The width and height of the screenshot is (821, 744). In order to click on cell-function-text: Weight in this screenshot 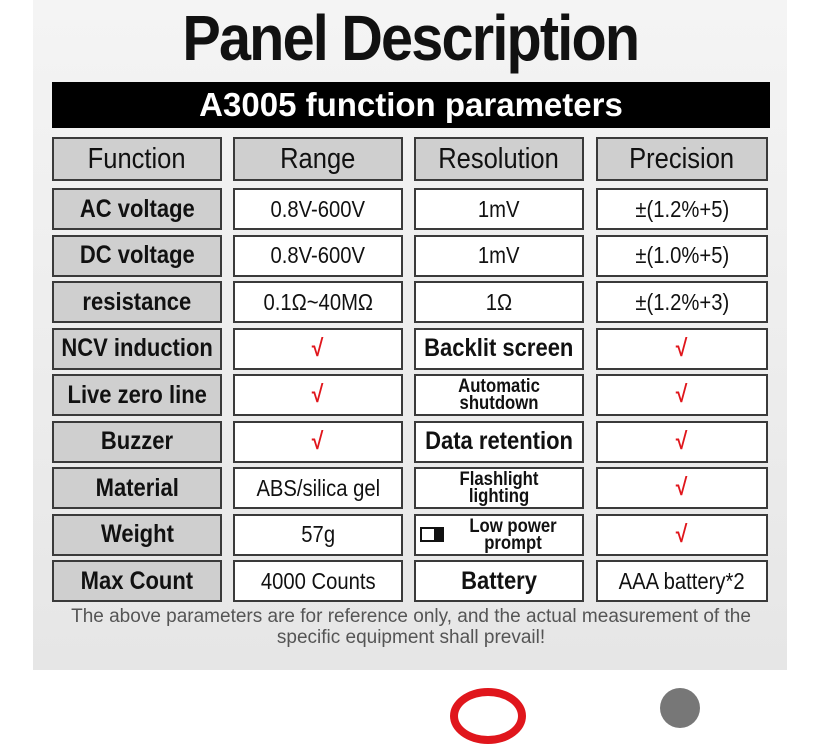, I will do `click(137, 534)`.